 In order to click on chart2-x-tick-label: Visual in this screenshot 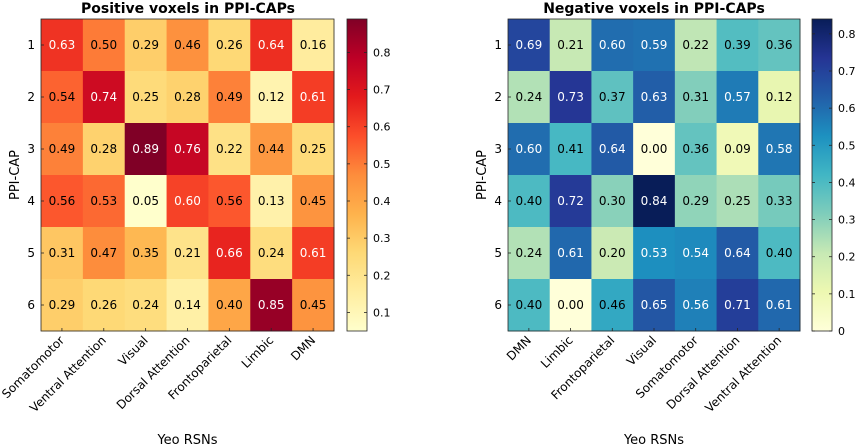, I will do `click(641, 350)`.